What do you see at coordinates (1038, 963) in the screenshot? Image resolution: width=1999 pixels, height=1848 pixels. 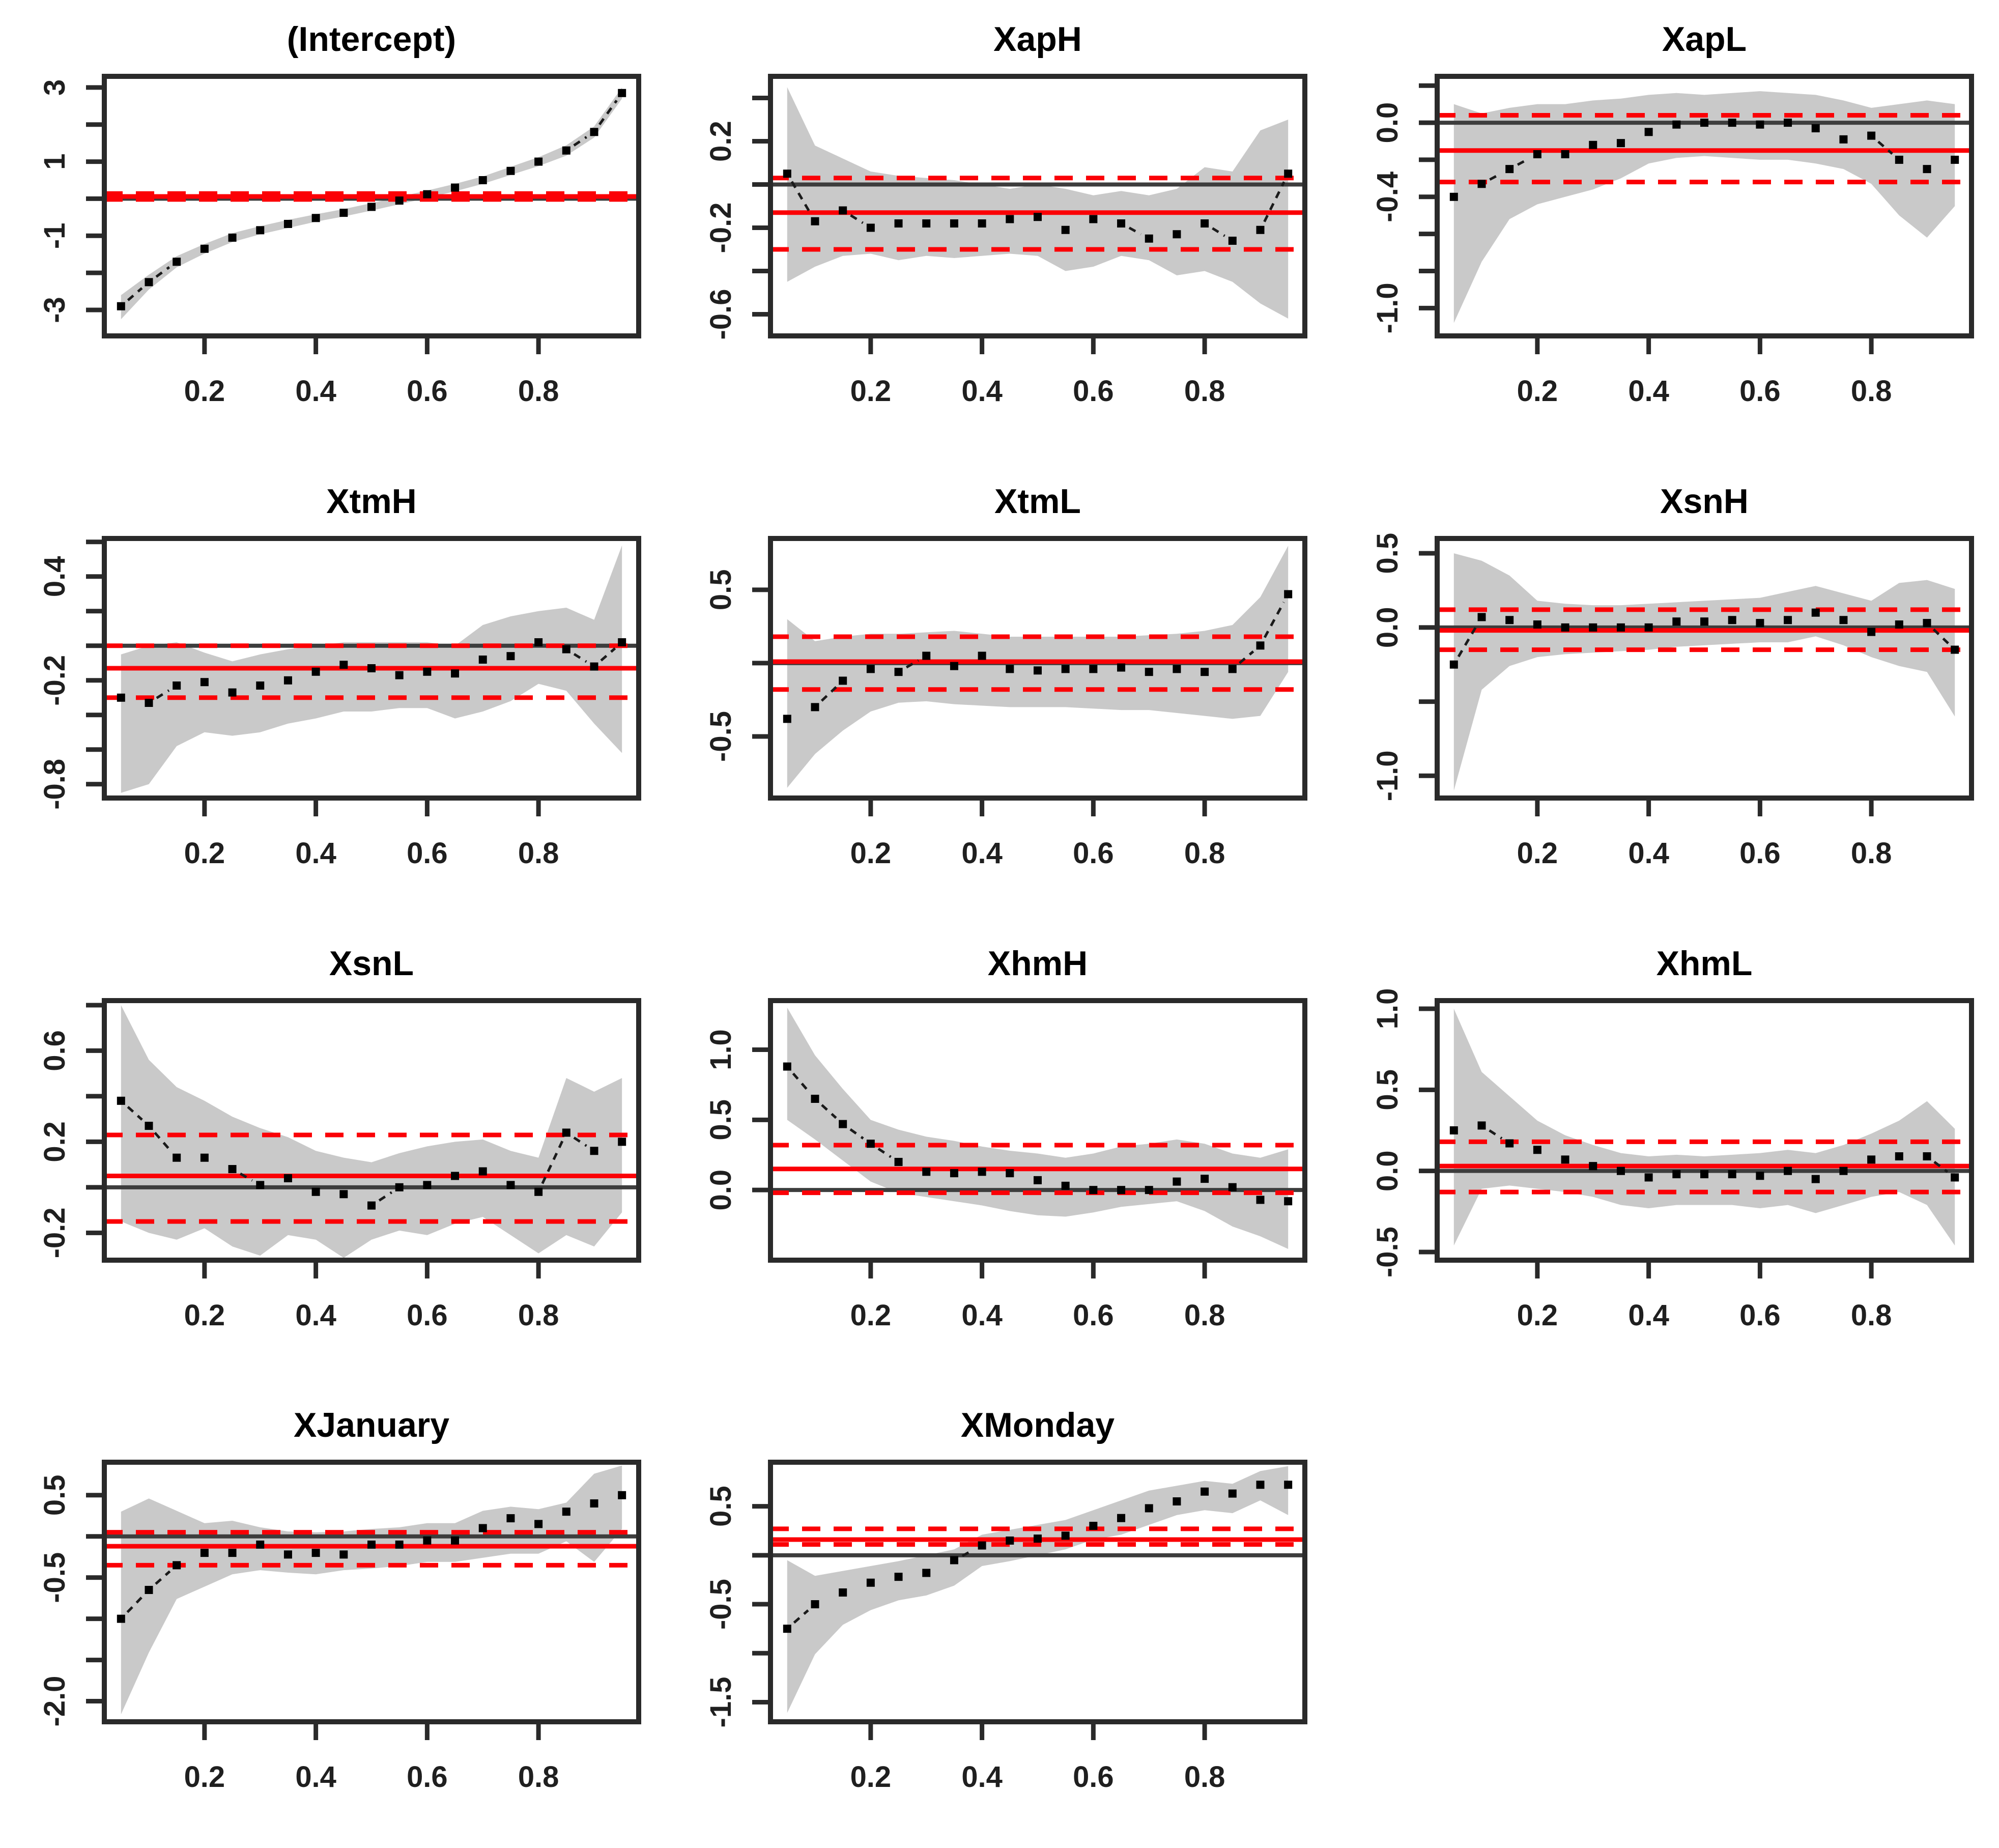 I see `panel-title: XhmH` at bounding box center [1038, 963].